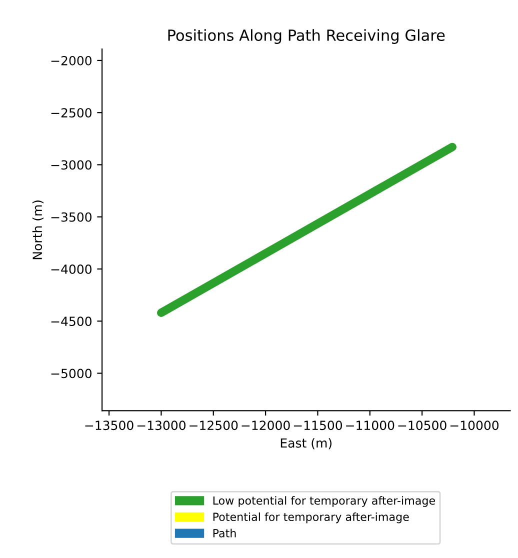 This screenshot has width=518, height=558. Describe the element at coordinates (318, 425) in the screenshot. I see `x-tick-label: −11500` at that location.